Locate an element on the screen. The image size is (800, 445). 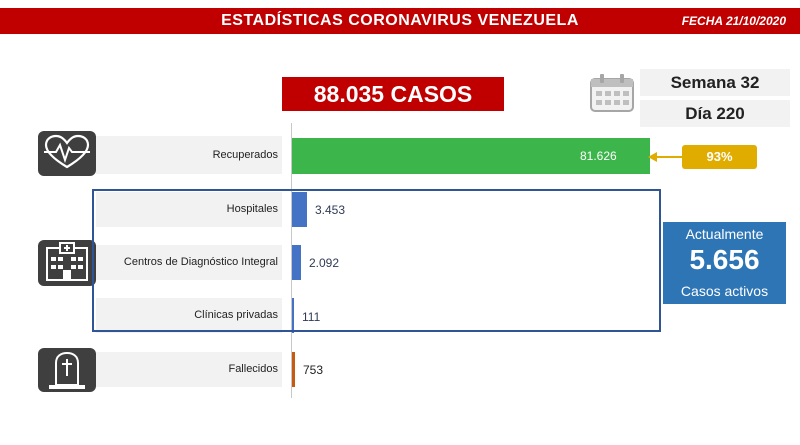
total-cases-badge: 88.035 CASOS is located at coordinates (393, 94).